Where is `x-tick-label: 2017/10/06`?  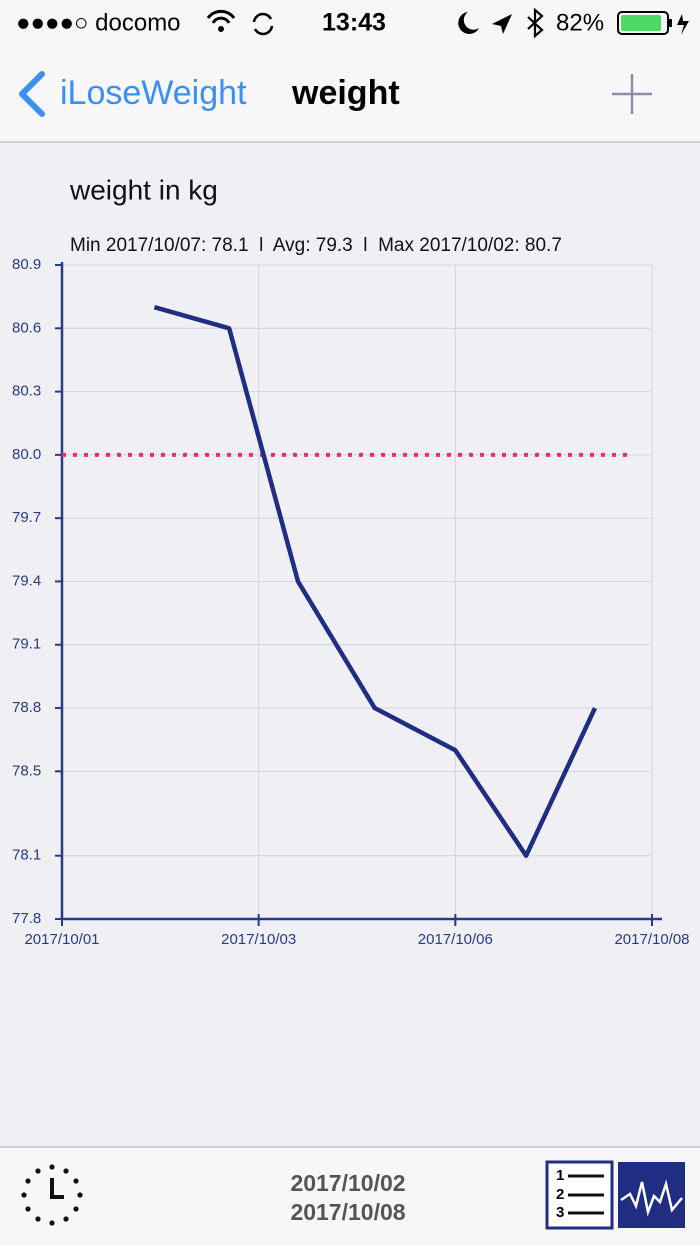 x-tick-label: 2017/10/06 is located at coordinates (455, 939).